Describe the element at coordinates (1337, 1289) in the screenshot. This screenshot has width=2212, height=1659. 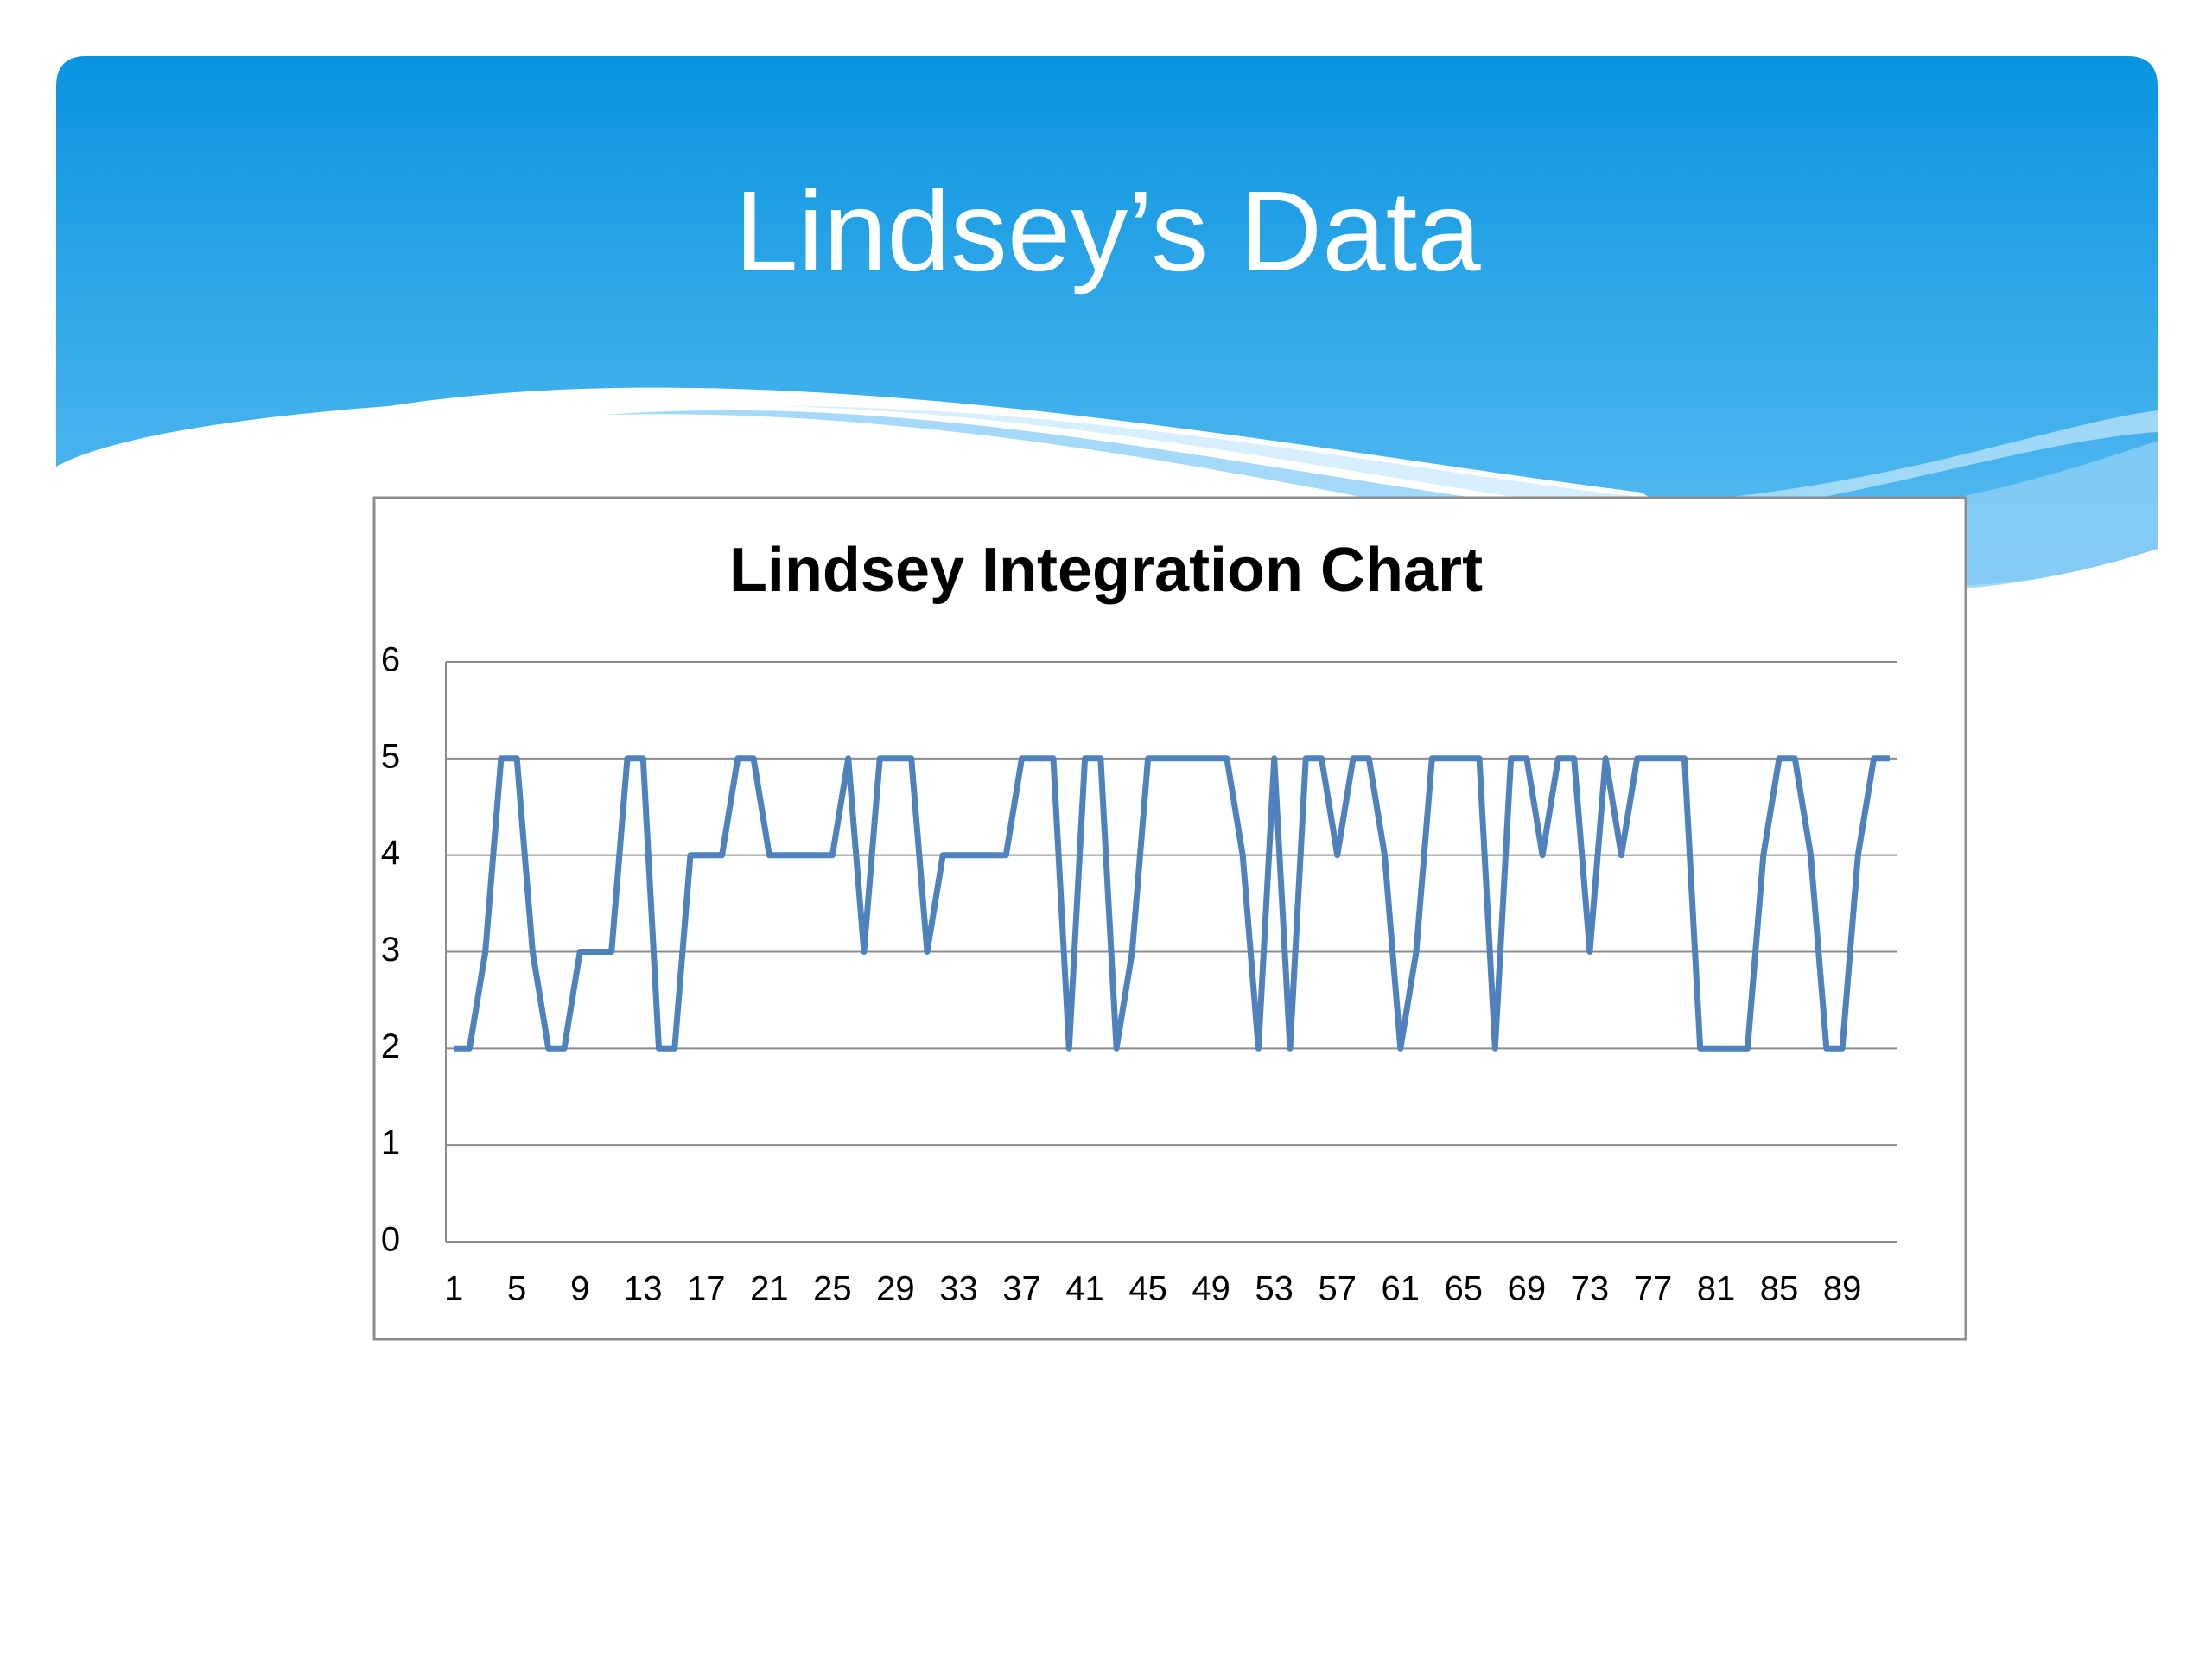
I see `x-tick-label: 57` at that location.